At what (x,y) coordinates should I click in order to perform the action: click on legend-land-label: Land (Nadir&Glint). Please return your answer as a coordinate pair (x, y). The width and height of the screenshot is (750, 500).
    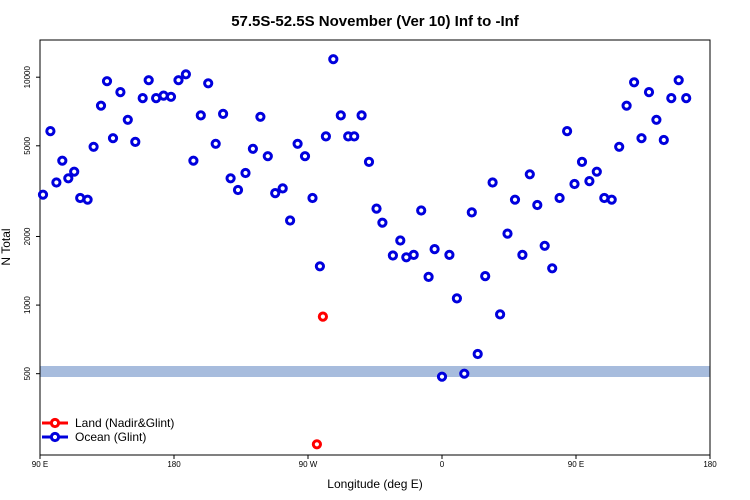
    Looking at the image, I should click on (124, 423).